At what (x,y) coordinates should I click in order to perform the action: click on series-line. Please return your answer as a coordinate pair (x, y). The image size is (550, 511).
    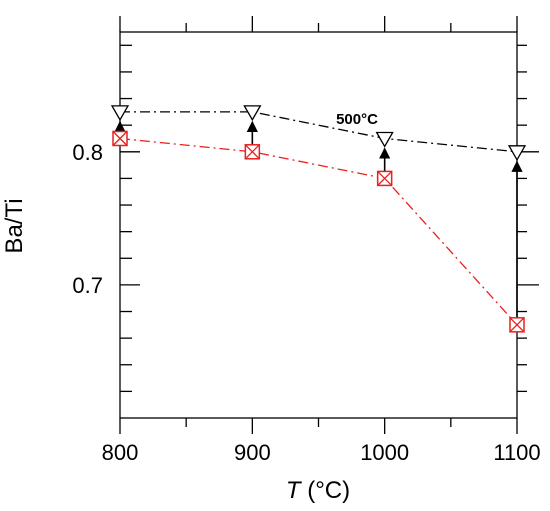
    Looking at the image, I should click on (319, 132).